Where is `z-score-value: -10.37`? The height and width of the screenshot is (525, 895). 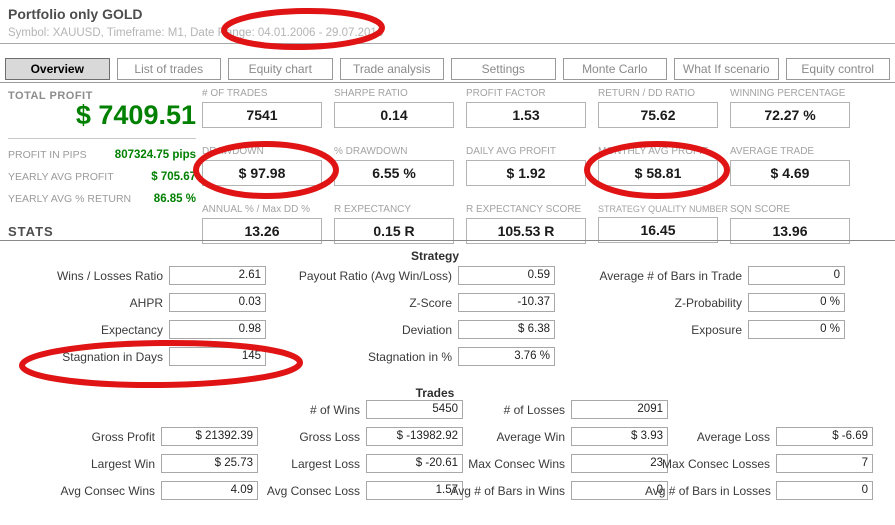 z-score-value: -10.37 is located at coordinates (506, 302).